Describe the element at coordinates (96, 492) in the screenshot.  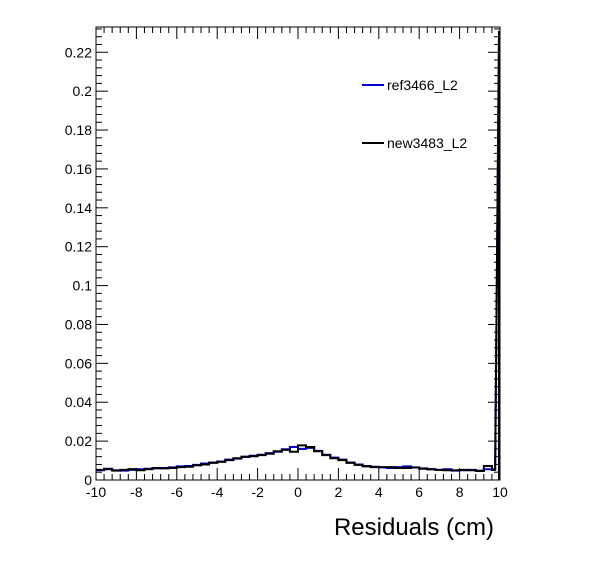
I see `x-tick-label: -10` at that location.